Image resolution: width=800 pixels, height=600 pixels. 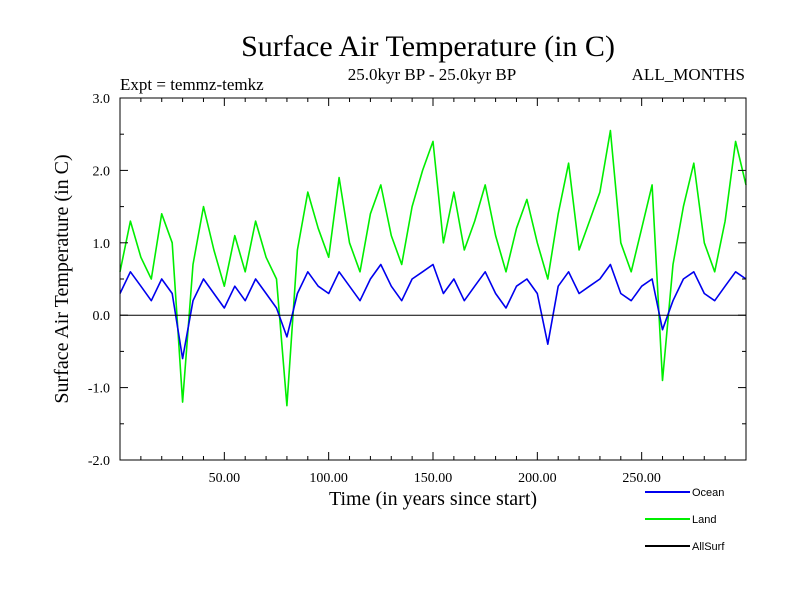 What do you see at coordinates (102, 244) in the screenshot?
I see `y-tick-label: 1.0` at bounding box center [102, 244].